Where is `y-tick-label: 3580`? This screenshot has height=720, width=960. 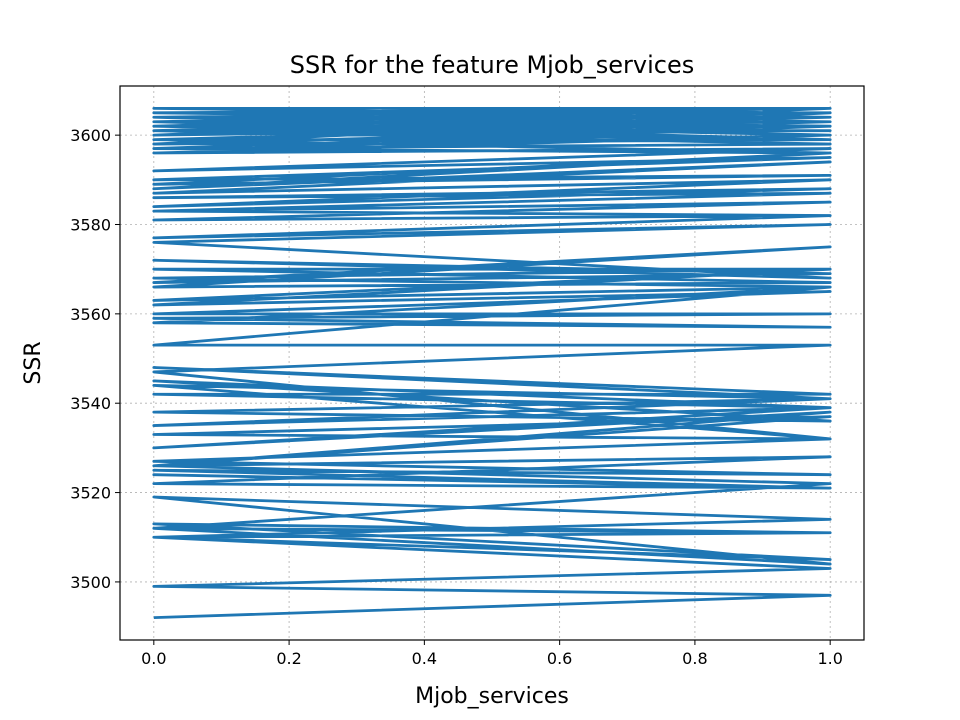
y-tick-label: 3580 is located at coordinates (90, 225).